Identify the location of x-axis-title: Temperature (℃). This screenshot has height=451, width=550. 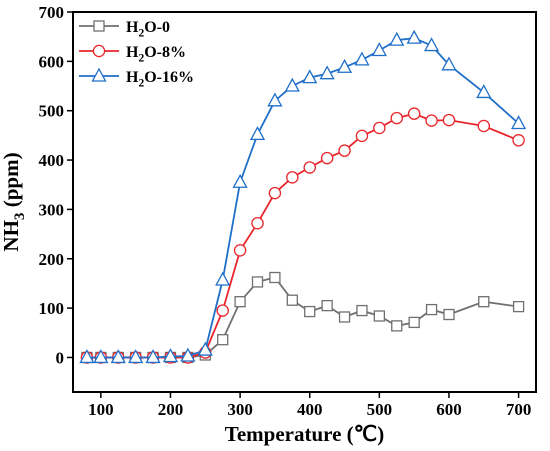
(304, 434).